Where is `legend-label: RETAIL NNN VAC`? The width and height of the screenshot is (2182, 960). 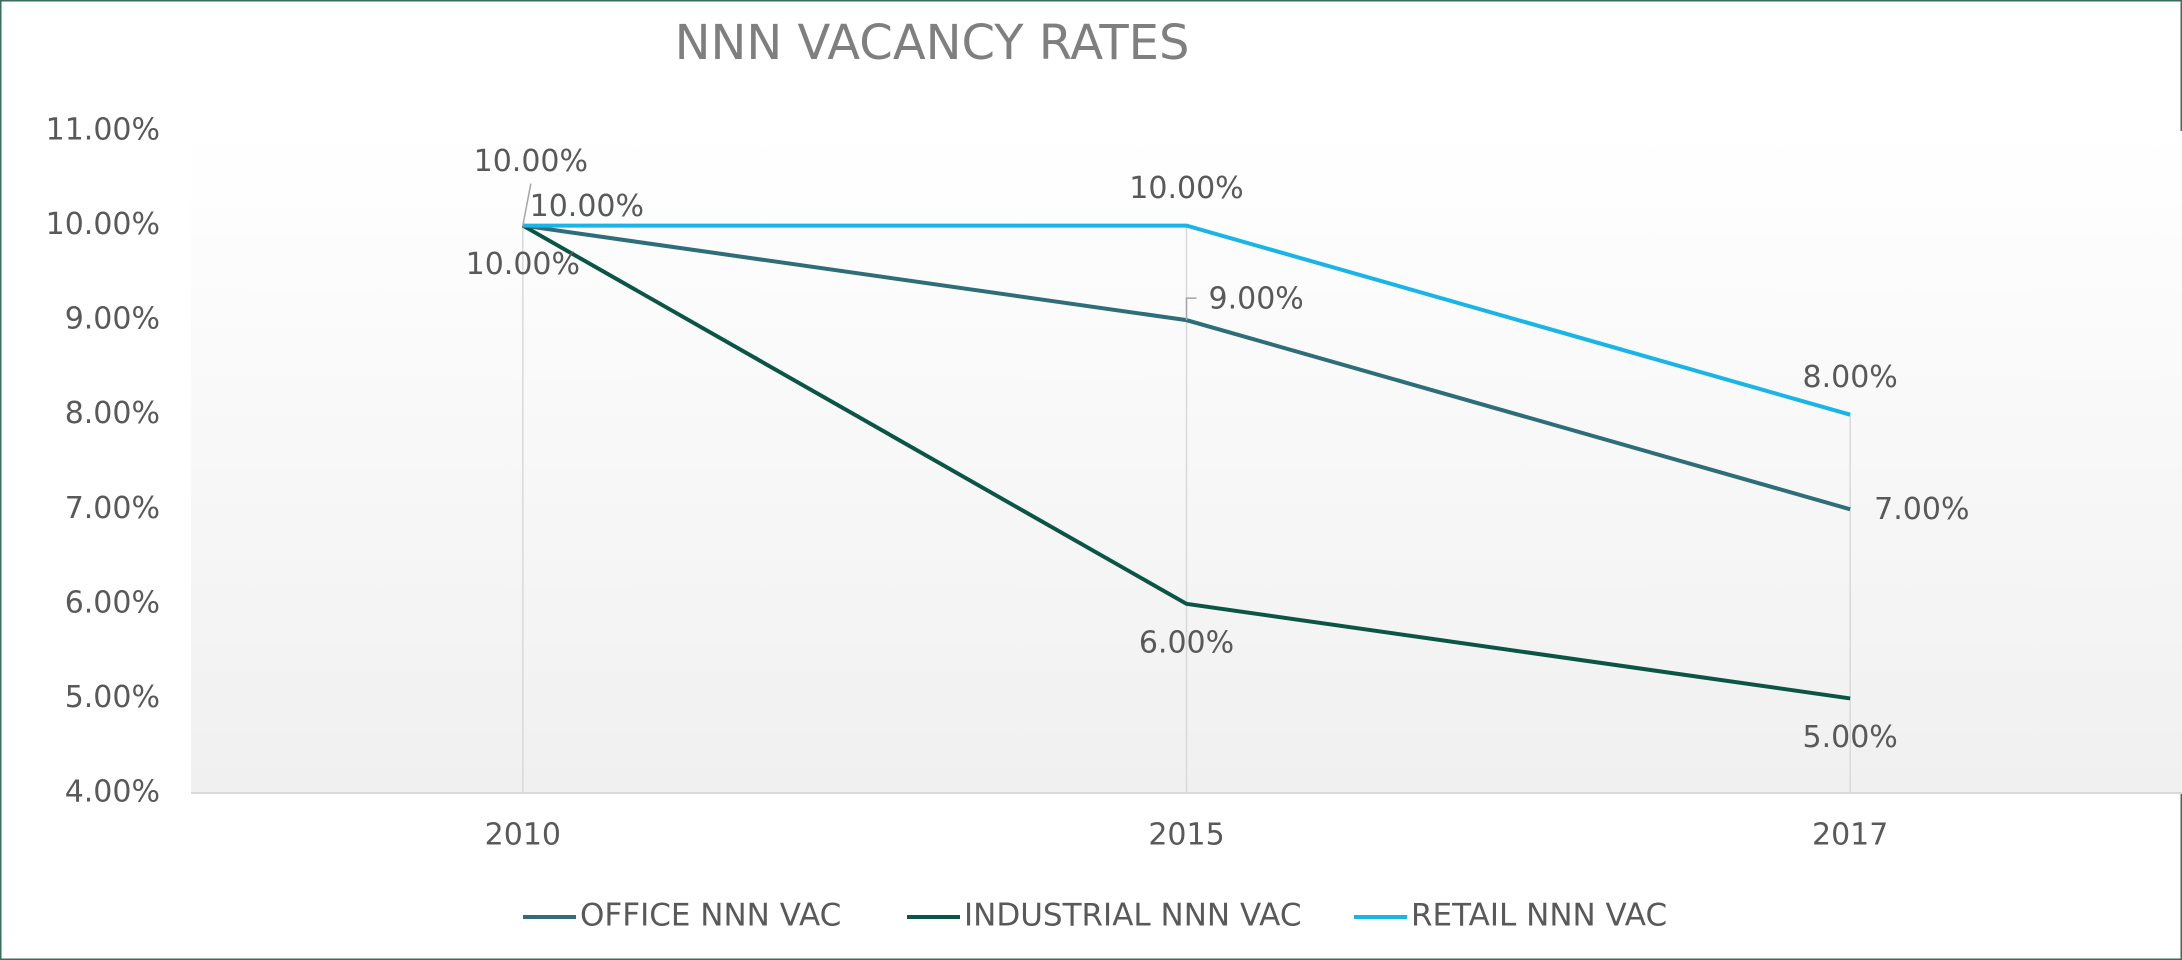
legend-label: RETAIL NNN VAC is located at coordinates (1539, 916).